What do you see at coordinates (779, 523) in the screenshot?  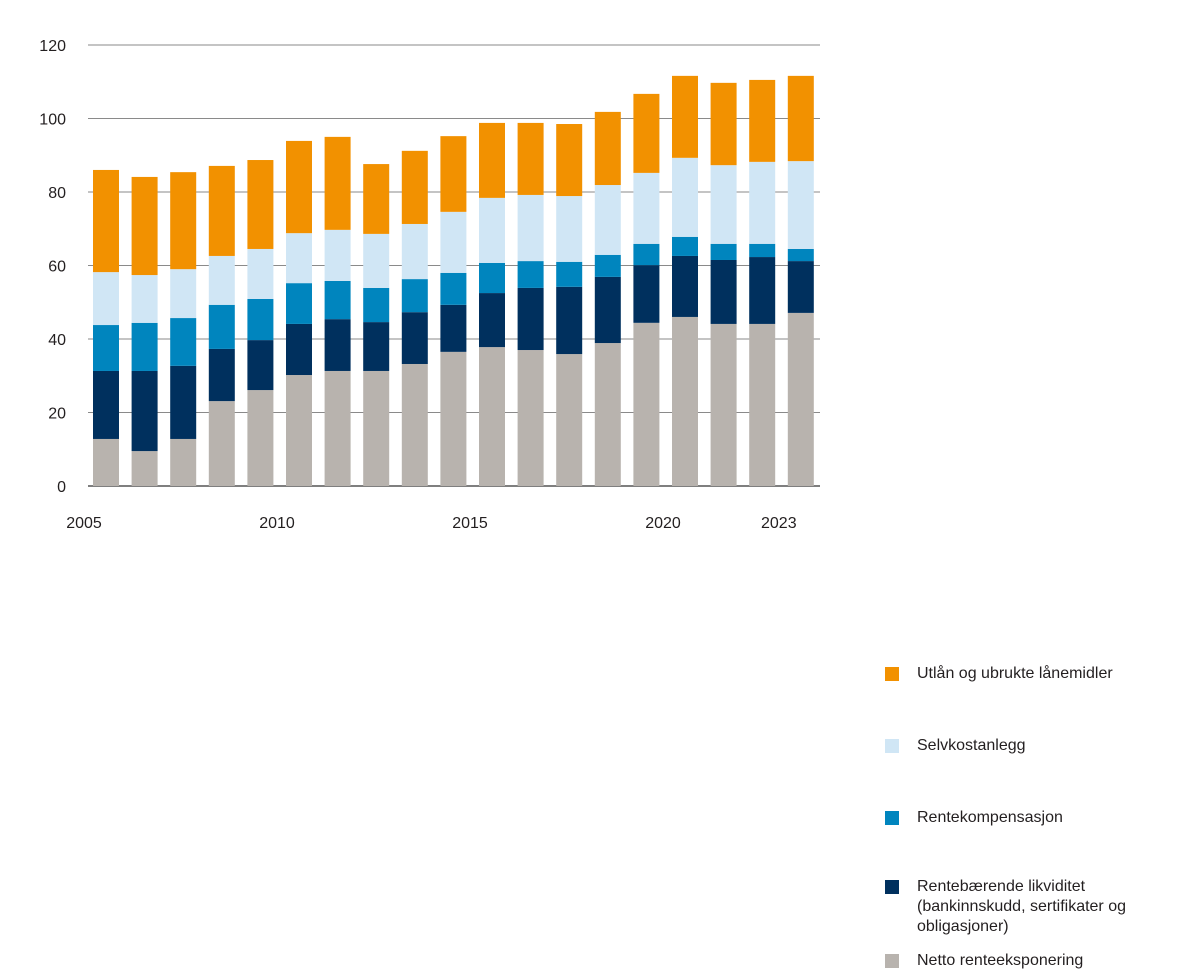 I see `x-tick-label: 2023` at bounding box center [779, 523].